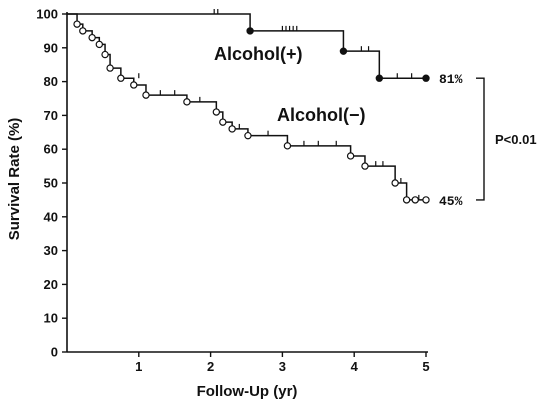 The image size is (559, 405). Describe the element at coordinates (516, 139) in the screenshot. I see `significance-label: P<0.01` at that location.